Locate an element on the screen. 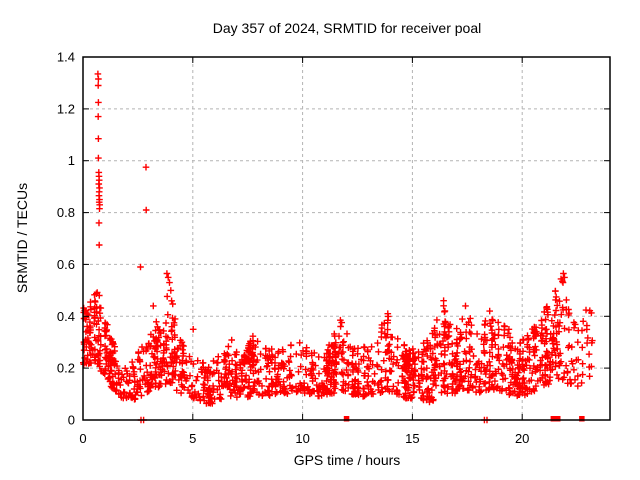  y-tick-label: 0.2 is located at coordinates (66, 368).